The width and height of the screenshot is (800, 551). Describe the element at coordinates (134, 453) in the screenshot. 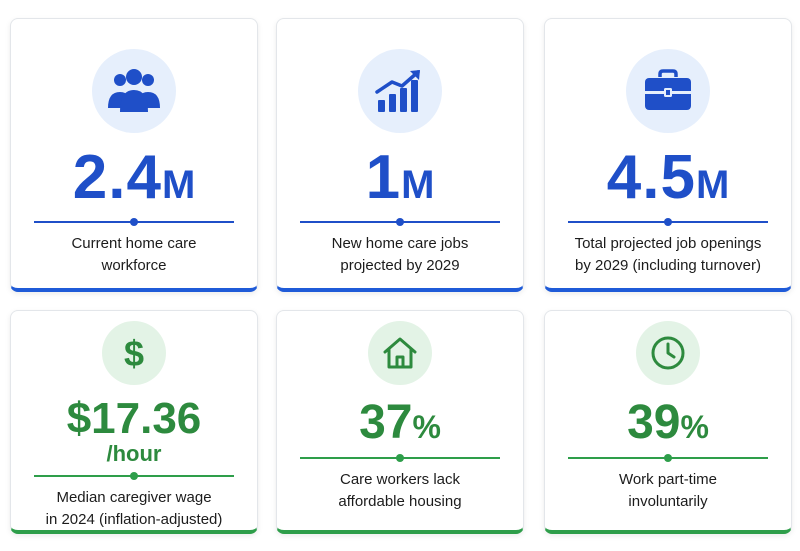

I see `stat-unit-per-hour: /hour` at that location.